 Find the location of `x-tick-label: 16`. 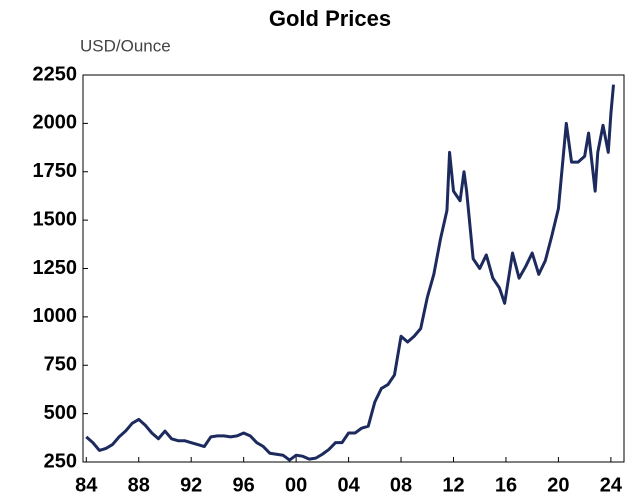

x-tick-label: 16 is located at coordinates (506, 485).